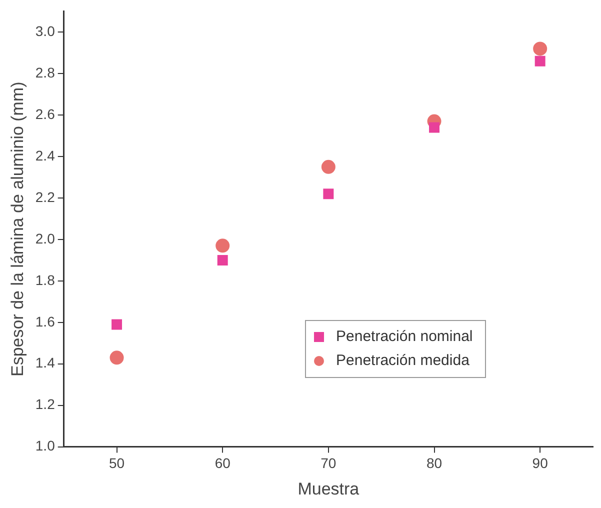 The height and width of the screenshot is (508, 601). Describe the element at coordinates (45, 72) in the screenshot. I see `y-tick-label: 2.8` at that location.